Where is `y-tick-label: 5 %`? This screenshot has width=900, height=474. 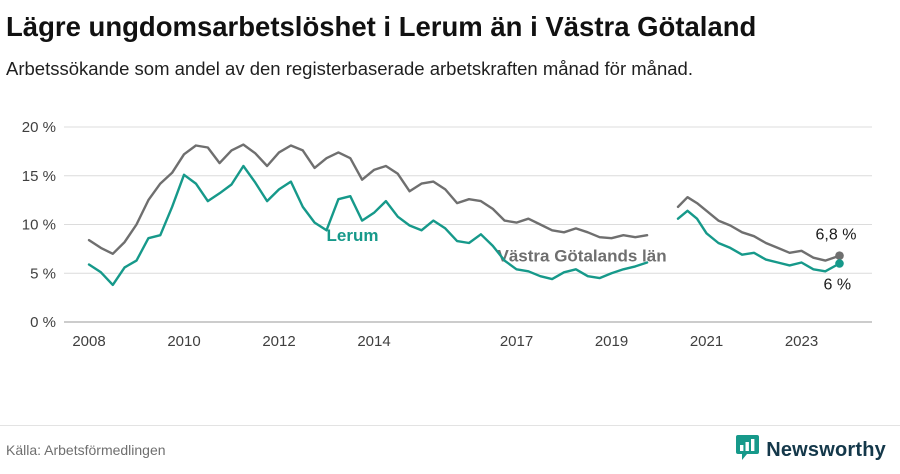
y-tick-label: 5 % is located at coordinates (43, 273).